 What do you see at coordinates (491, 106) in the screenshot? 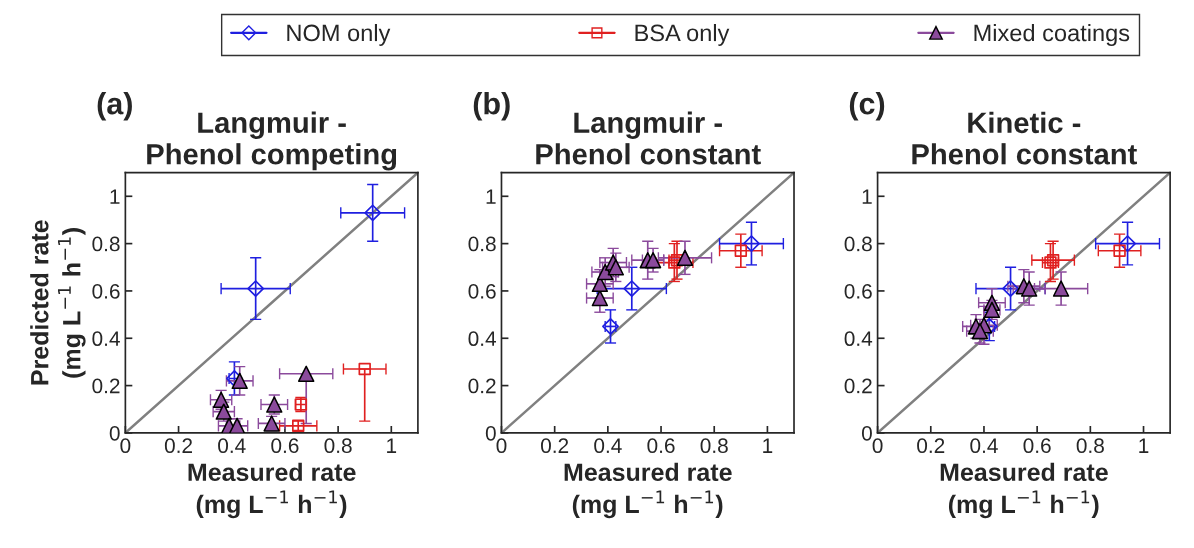
I see `text: (b)` at bounding box center [491, 106].